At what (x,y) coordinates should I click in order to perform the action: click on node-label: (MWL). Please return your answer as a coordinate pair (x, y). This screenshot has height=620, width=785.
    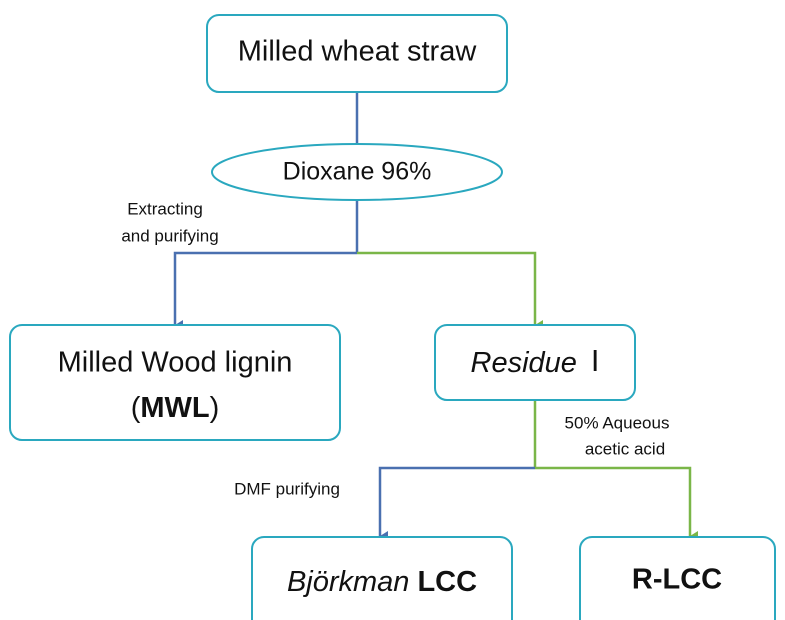
    Looking at the image, I should click on (175, 408).